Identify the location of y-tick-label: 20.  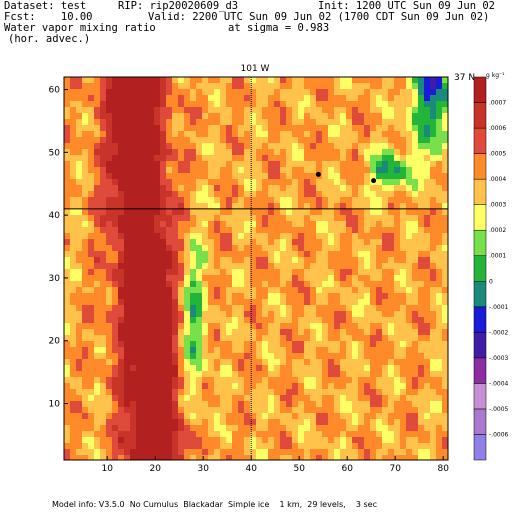
(55, 342).